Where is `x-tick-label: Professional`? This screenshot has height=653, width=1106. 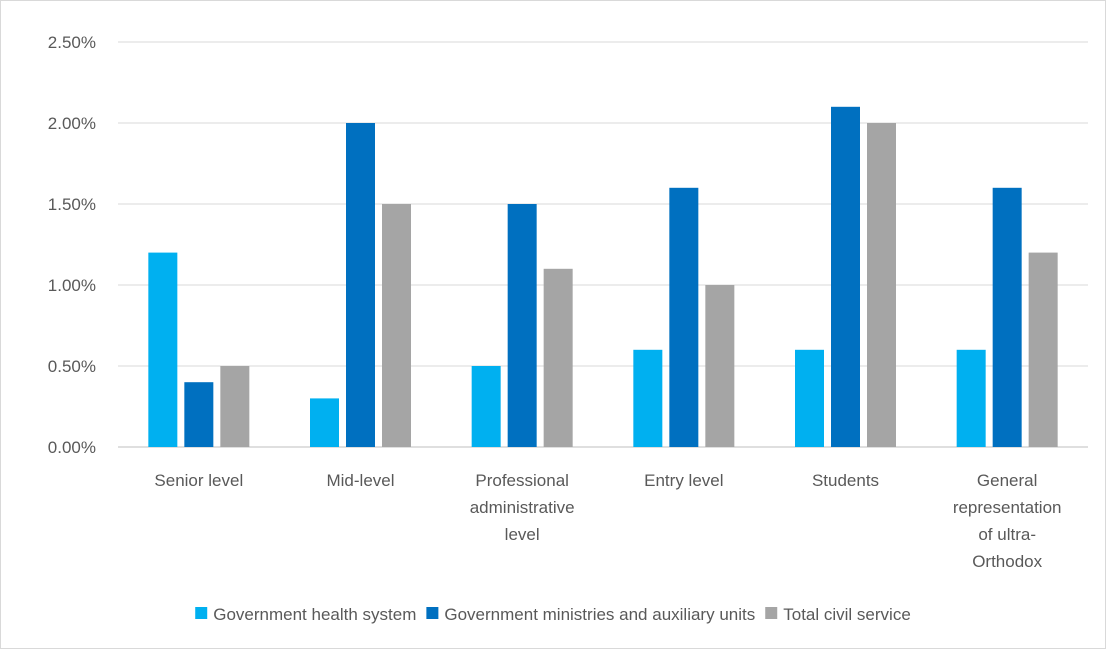 x-tick-label: Professional is located at coordinates (522, 480).